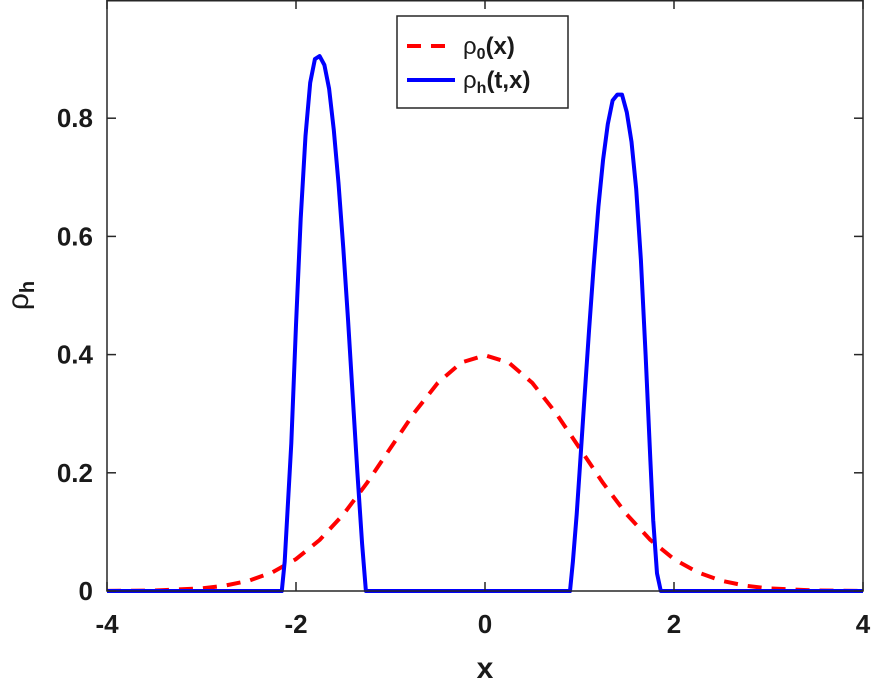 The image size is (872, 680). I want to click on y-tick-label: 0.4, so click(75, 355).